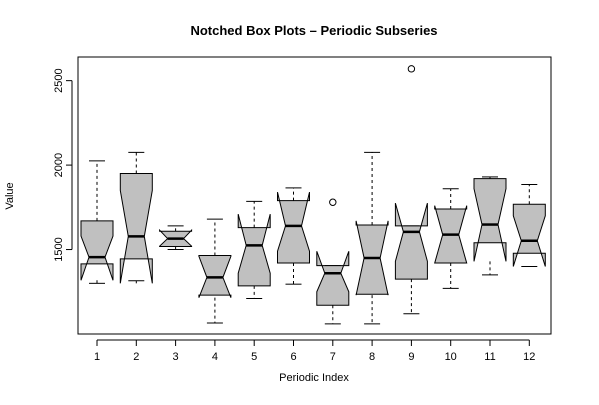  I want to click on x-tick-label: 10, so click(451, 357).